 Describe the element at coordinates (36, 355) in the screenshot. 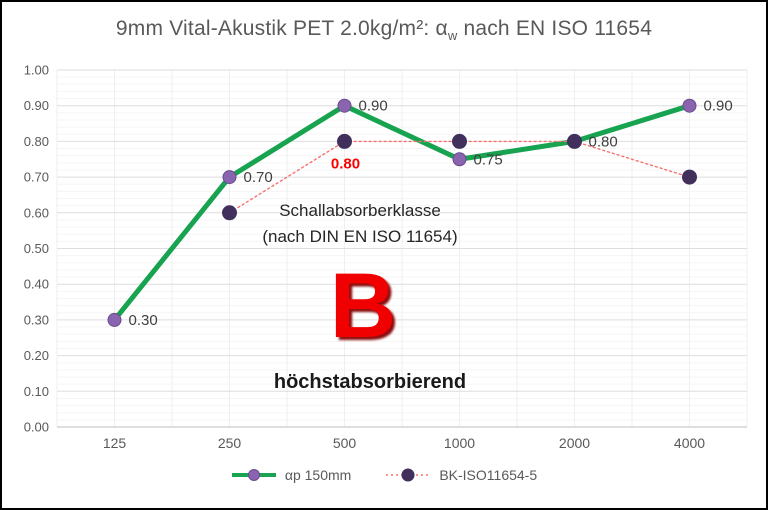

I see `svg-text: 0.20` at that location.